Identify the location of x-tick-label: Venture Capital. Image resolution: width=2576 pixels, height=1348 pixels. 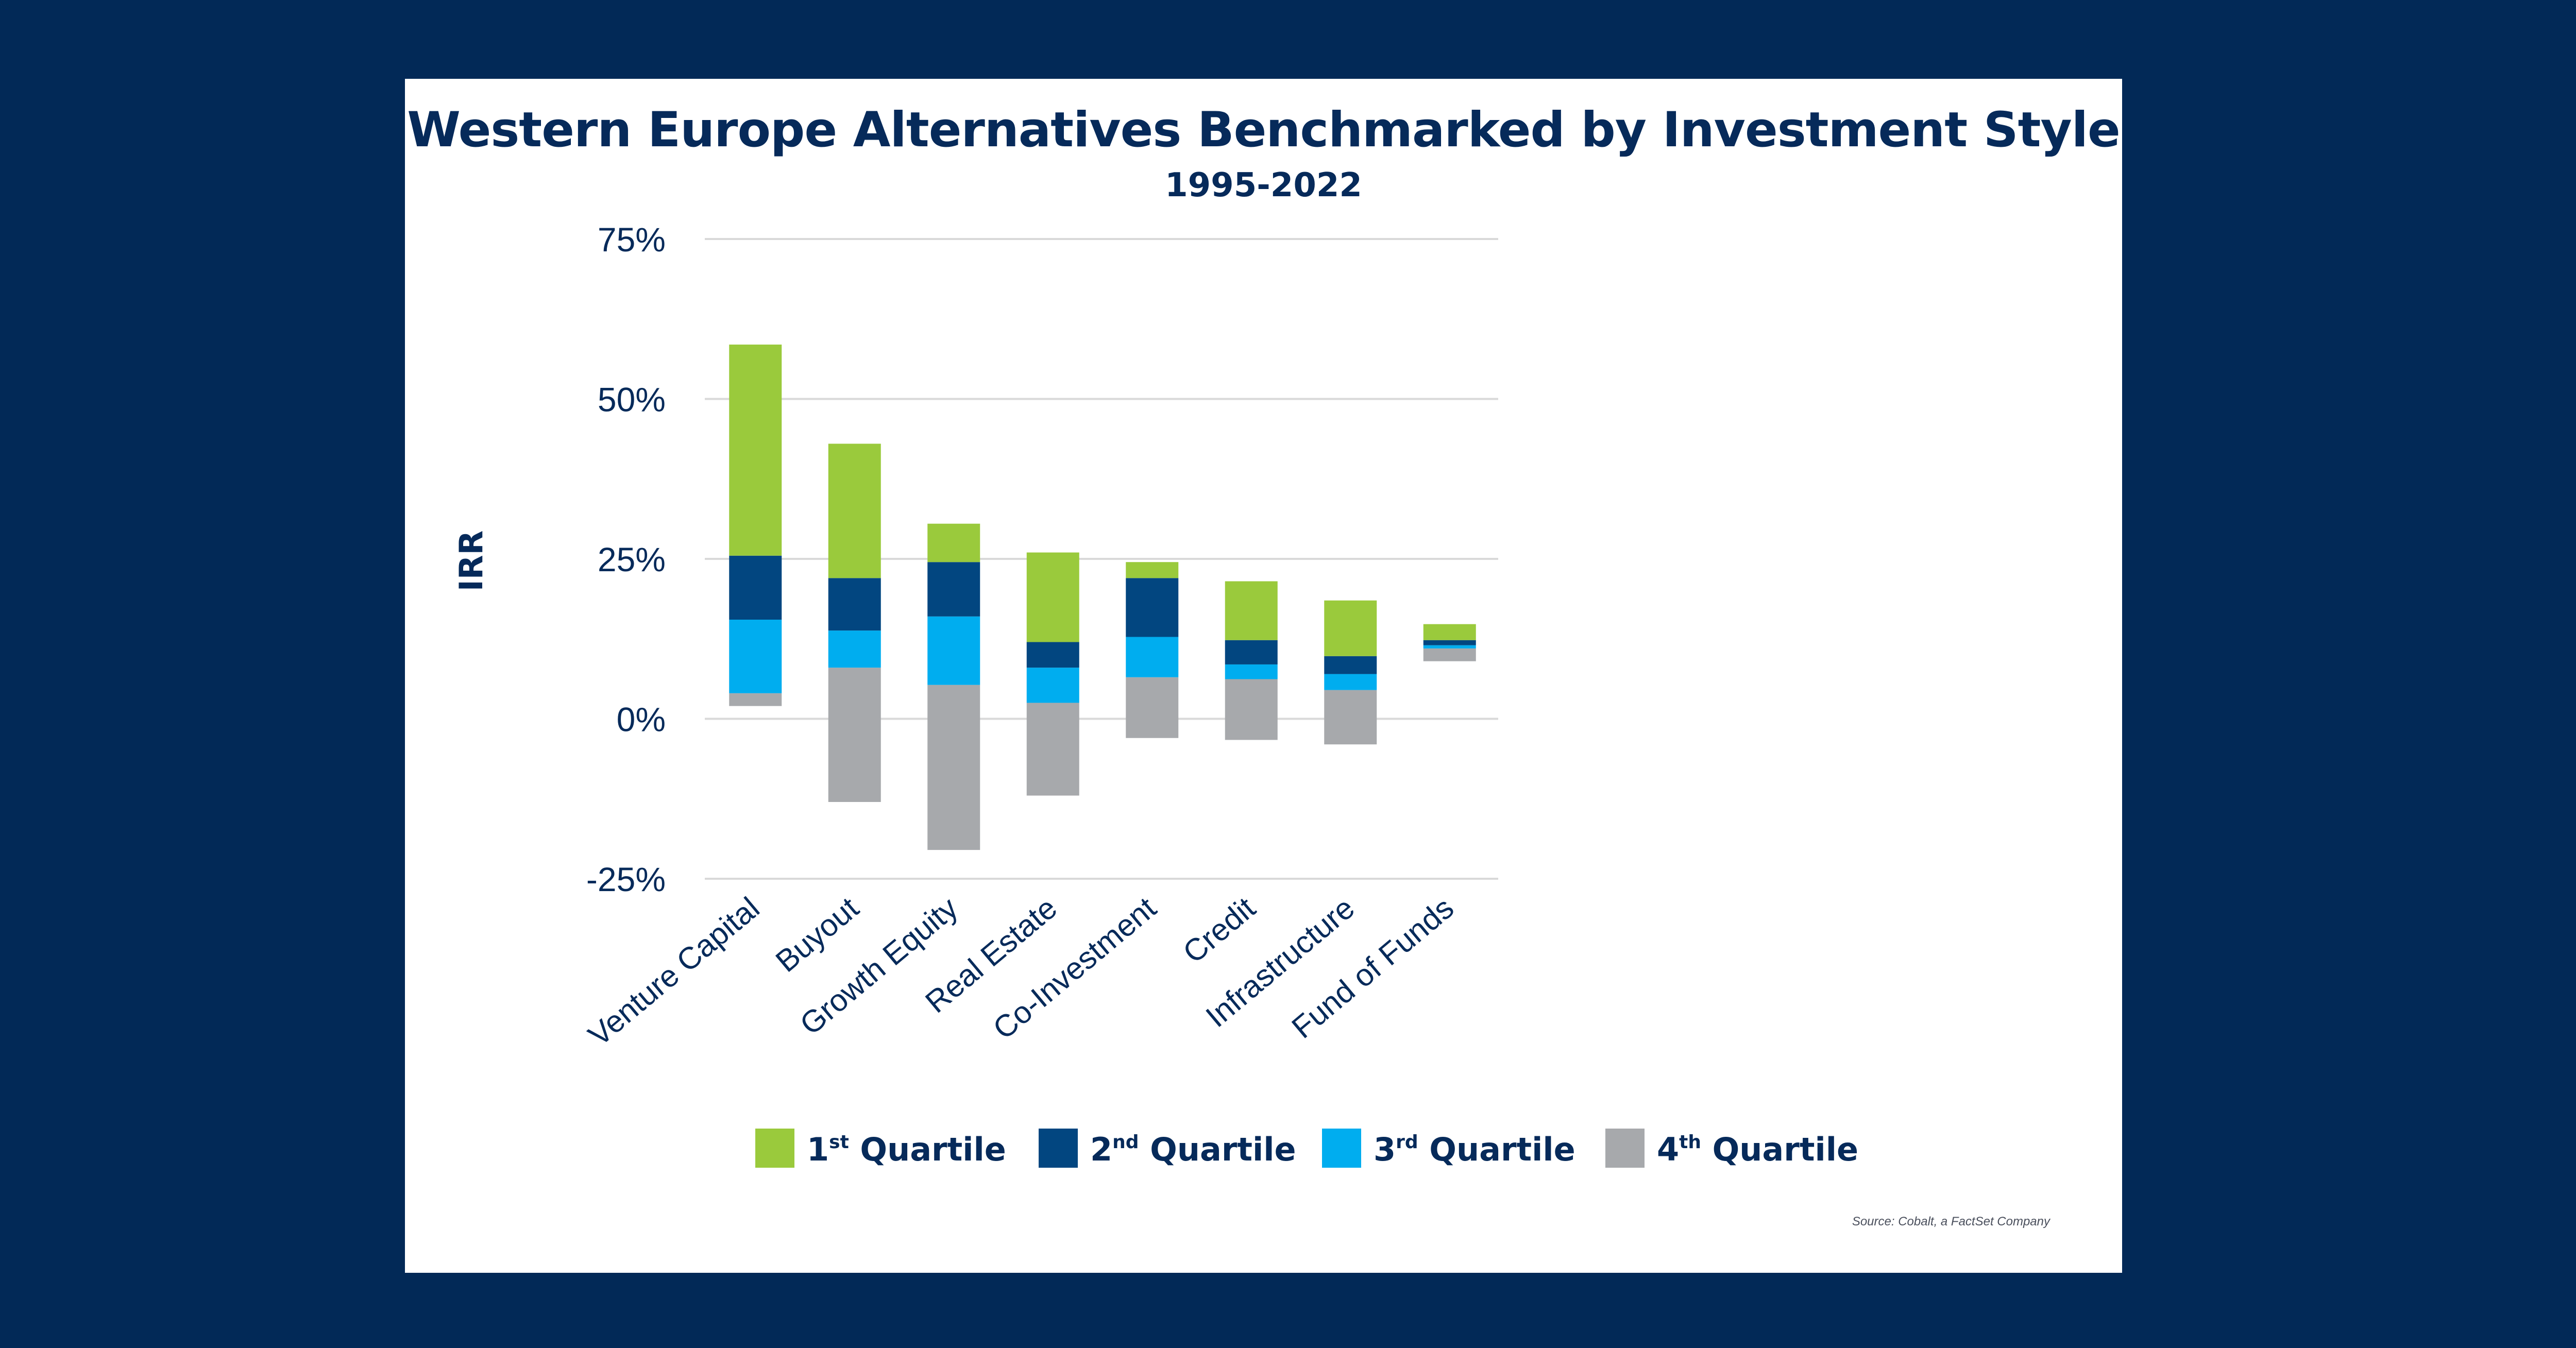
(674, 972).